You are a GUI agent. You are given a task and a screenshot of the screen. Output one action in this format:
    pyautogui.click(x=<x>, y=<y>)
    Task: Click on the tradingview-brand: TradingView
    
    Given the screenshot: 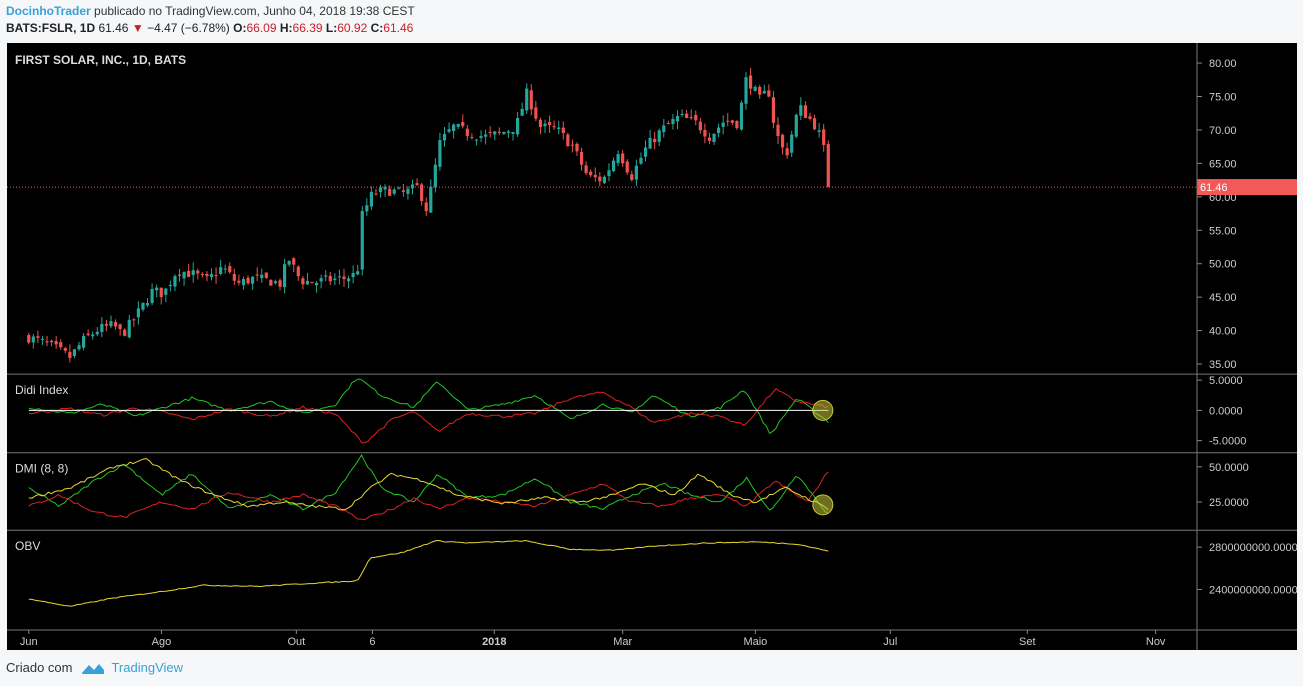 What is the action you would take?
    pyautogui.click(x=147, y=667)
    